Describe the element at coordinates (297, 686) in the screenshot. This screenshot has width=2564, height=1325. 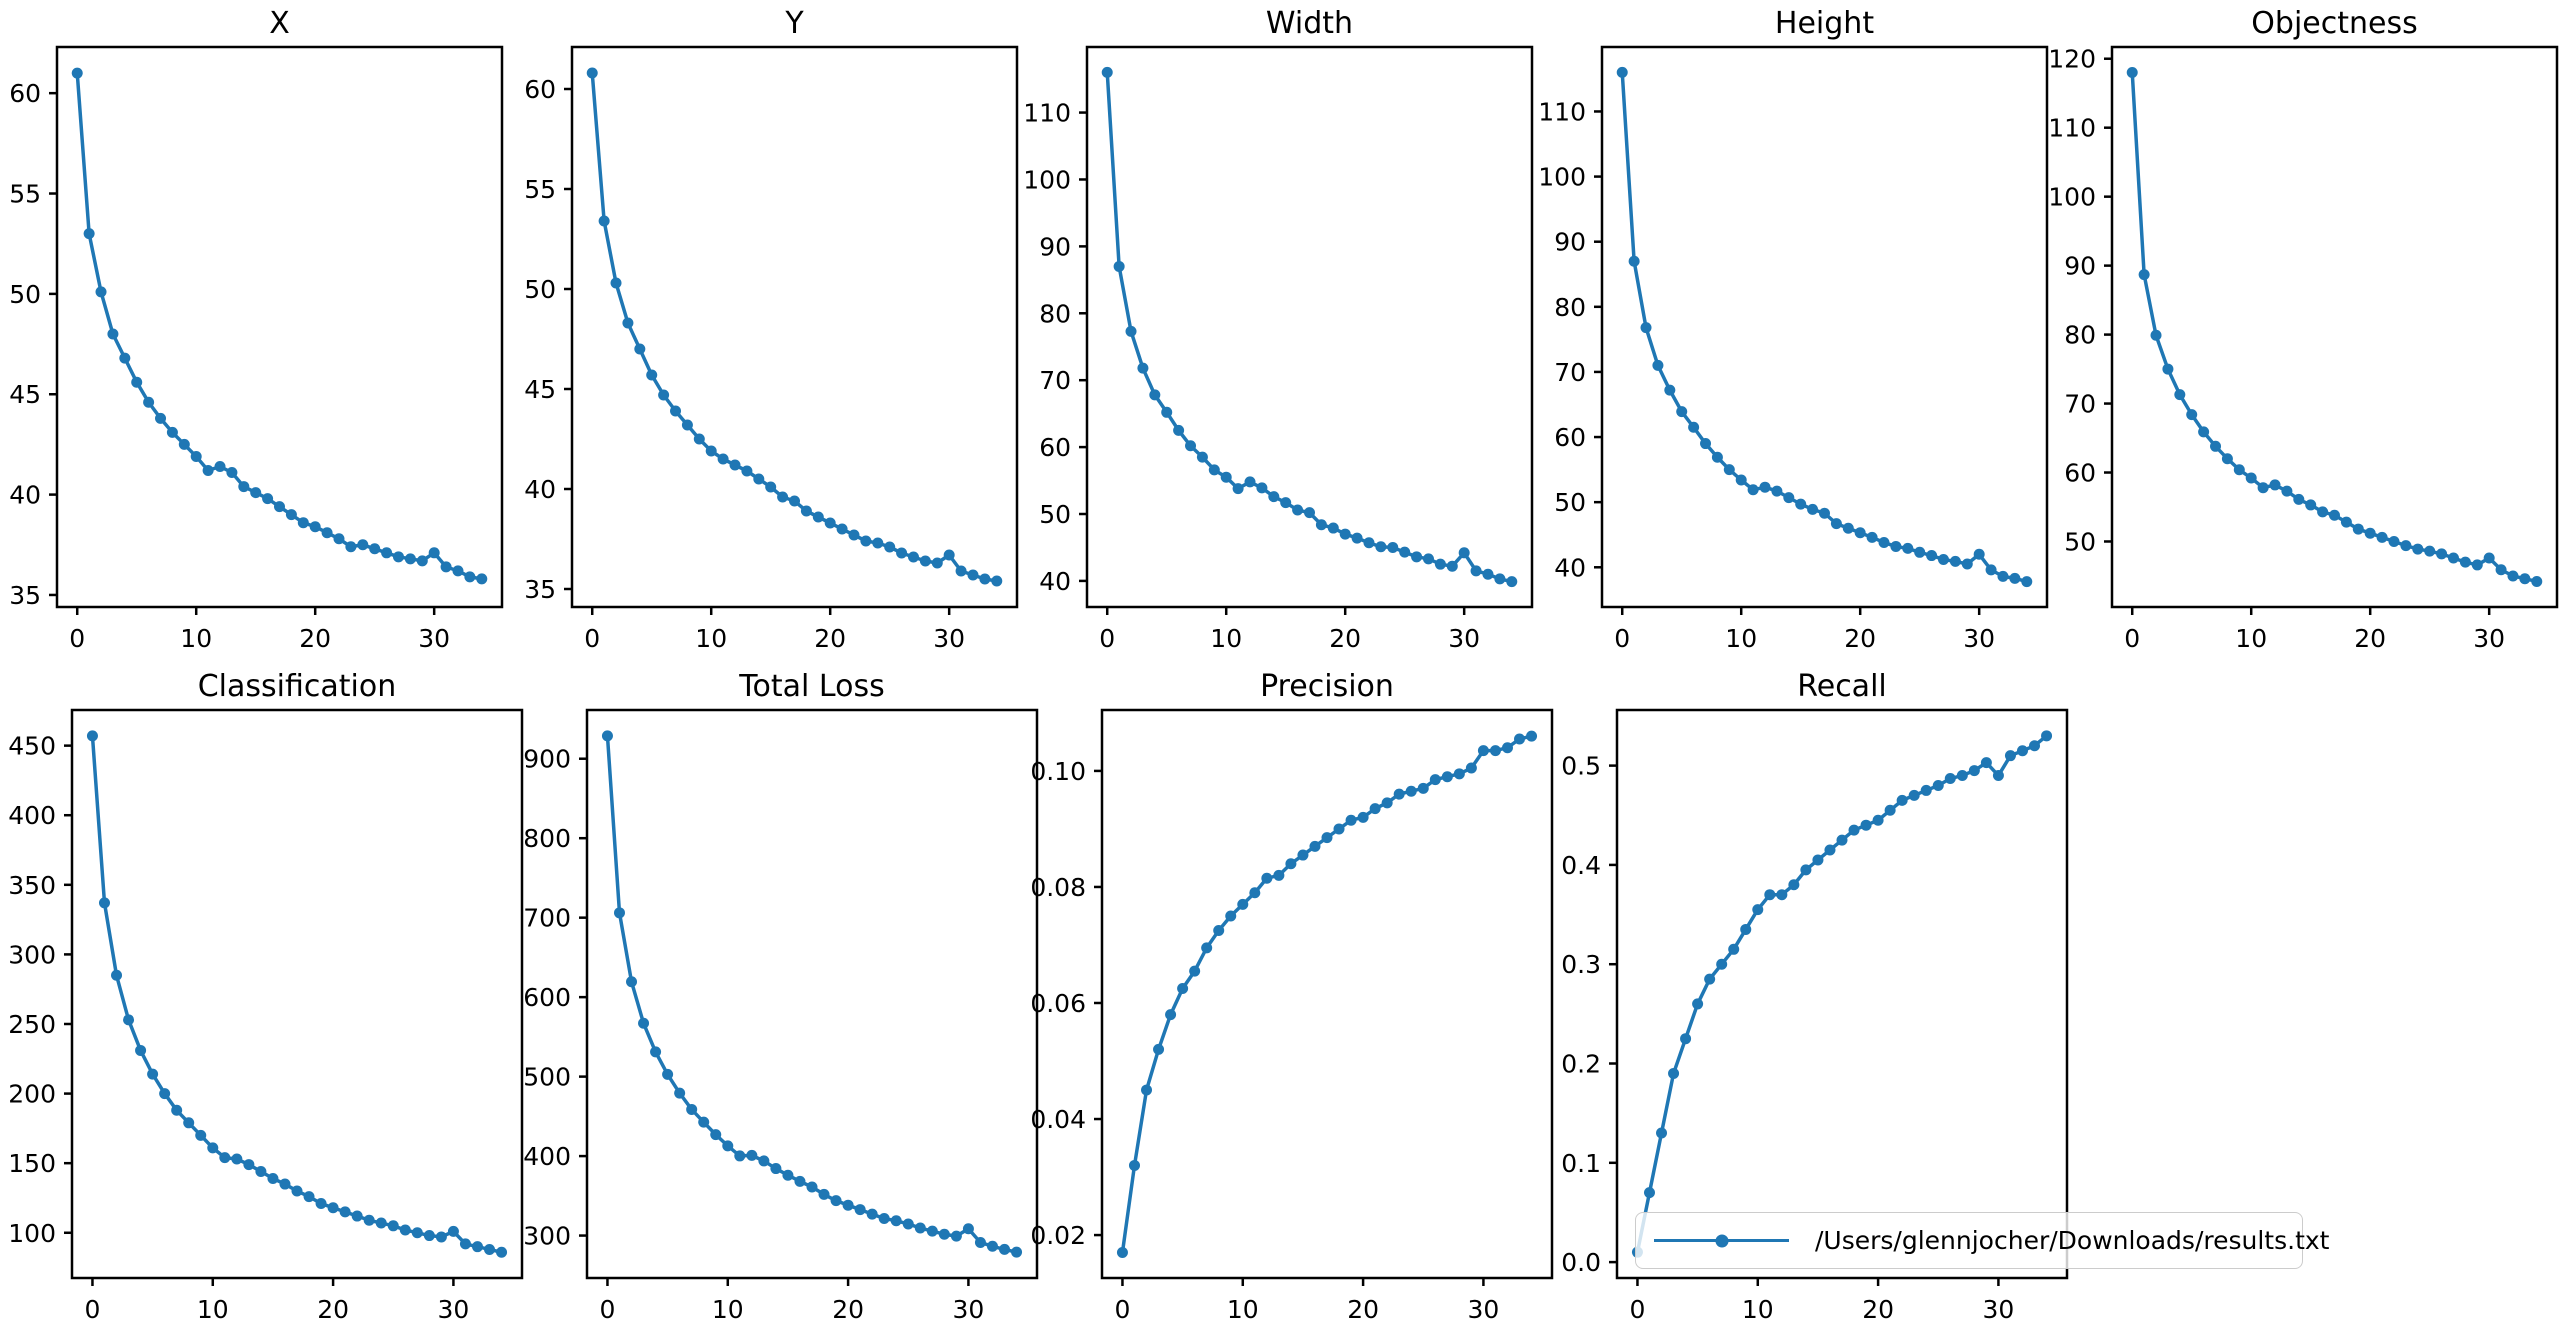
I see `subplot-title-classification: Classification` at that location.